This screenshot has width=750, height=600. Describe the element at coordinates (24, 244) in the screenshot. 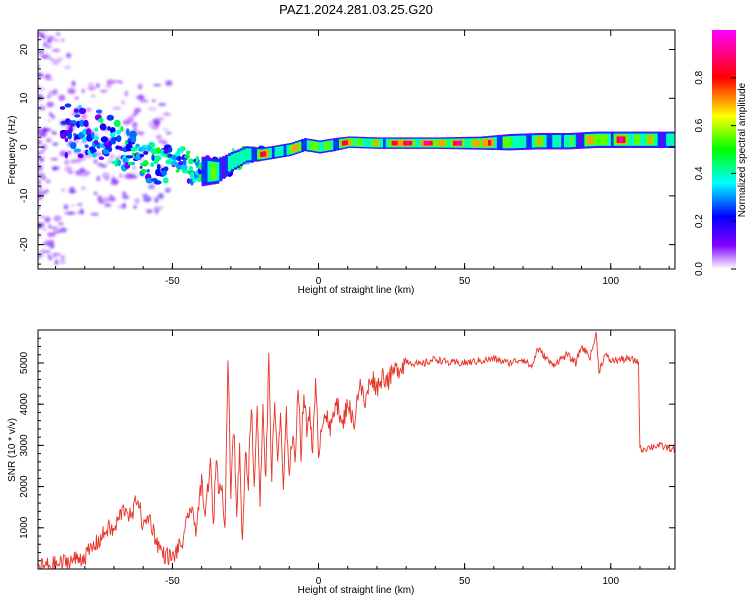

I see `spectrogram-y-tick-label: -20` at that location.